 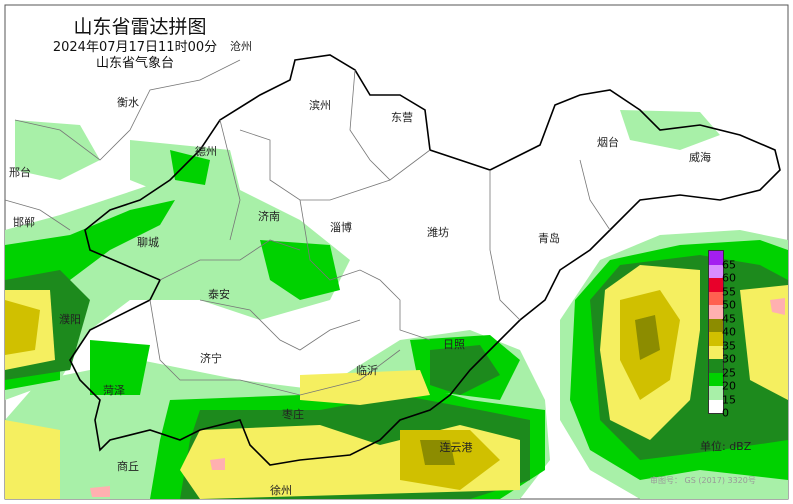 I want to click on city-label: 沧州, so click(x=241, y=46).